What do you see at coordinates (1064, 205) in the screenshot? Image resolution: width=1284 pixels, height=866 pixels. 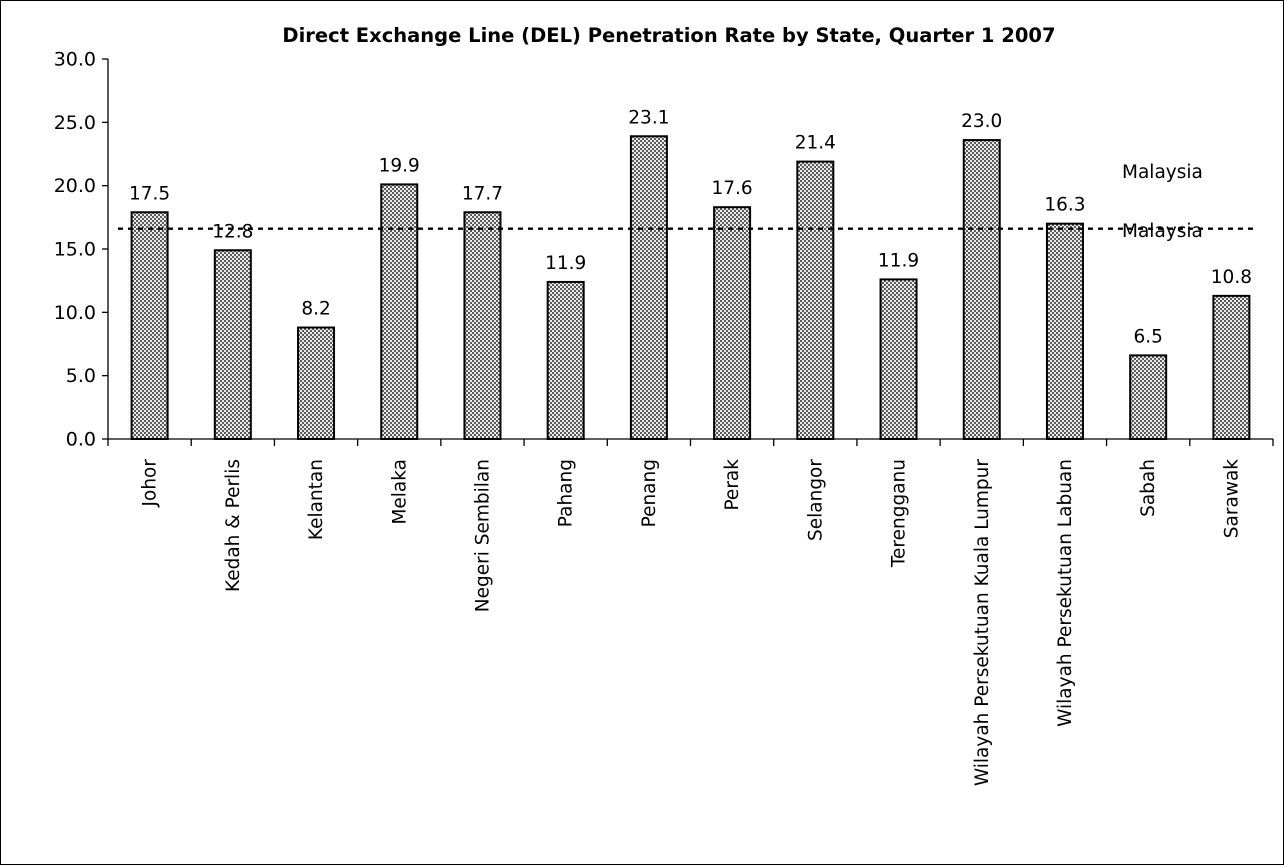 I see `data-label: 16.3` at bounding box center [1064, 205].